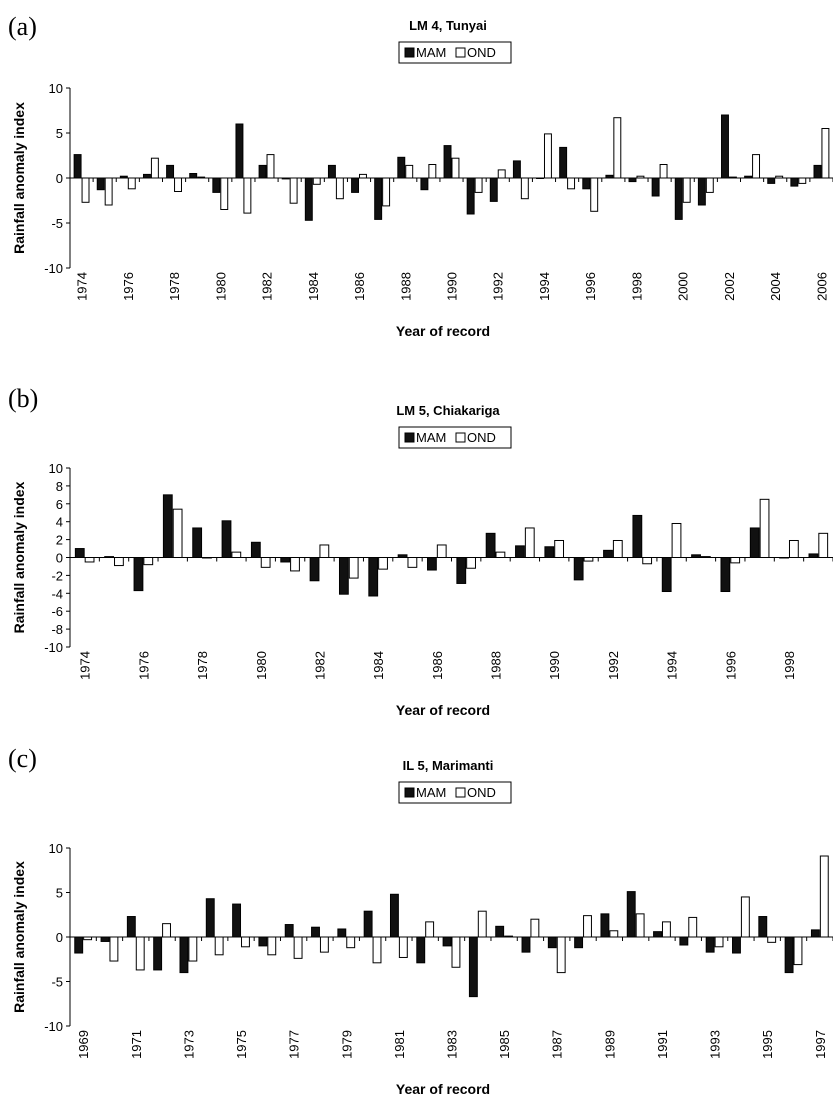 This screenshot has width=833, height=1102. I want to click on bar-mam-1996, so click(725, 575).